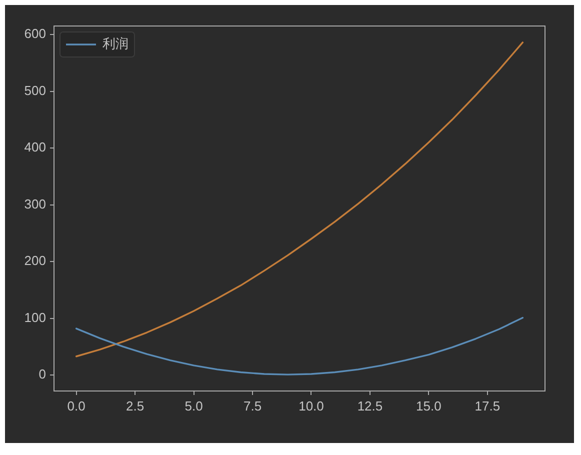  I want to click on y-tick-label: 400, so click(35, 147).